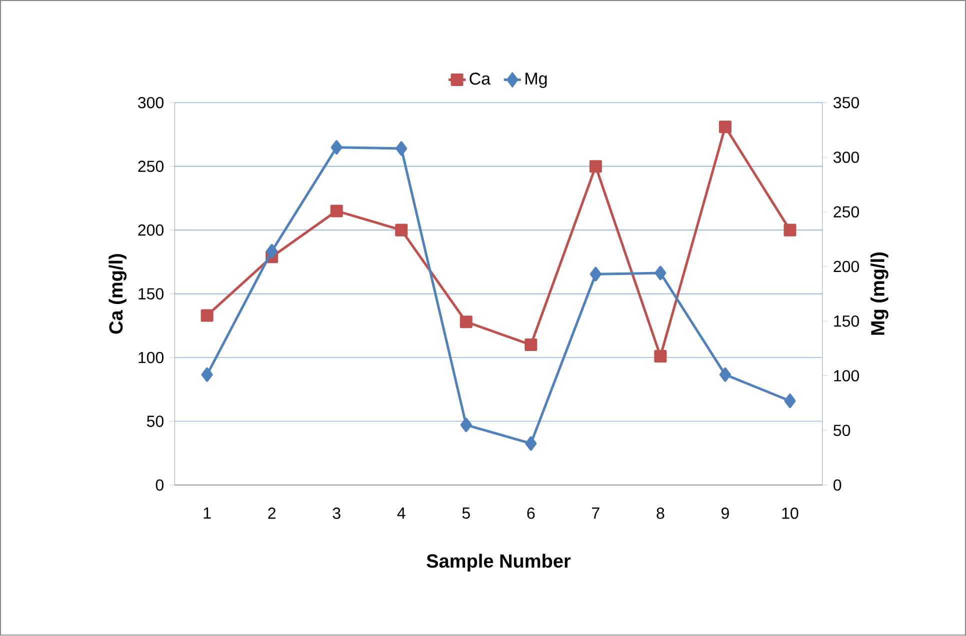 Image resolution: width=966 pixels, height=636 pixels. What do you see at coordinates (480, 78) in the screenshot?
I see `legend-label: Ca` at bounding box center [480, 78].